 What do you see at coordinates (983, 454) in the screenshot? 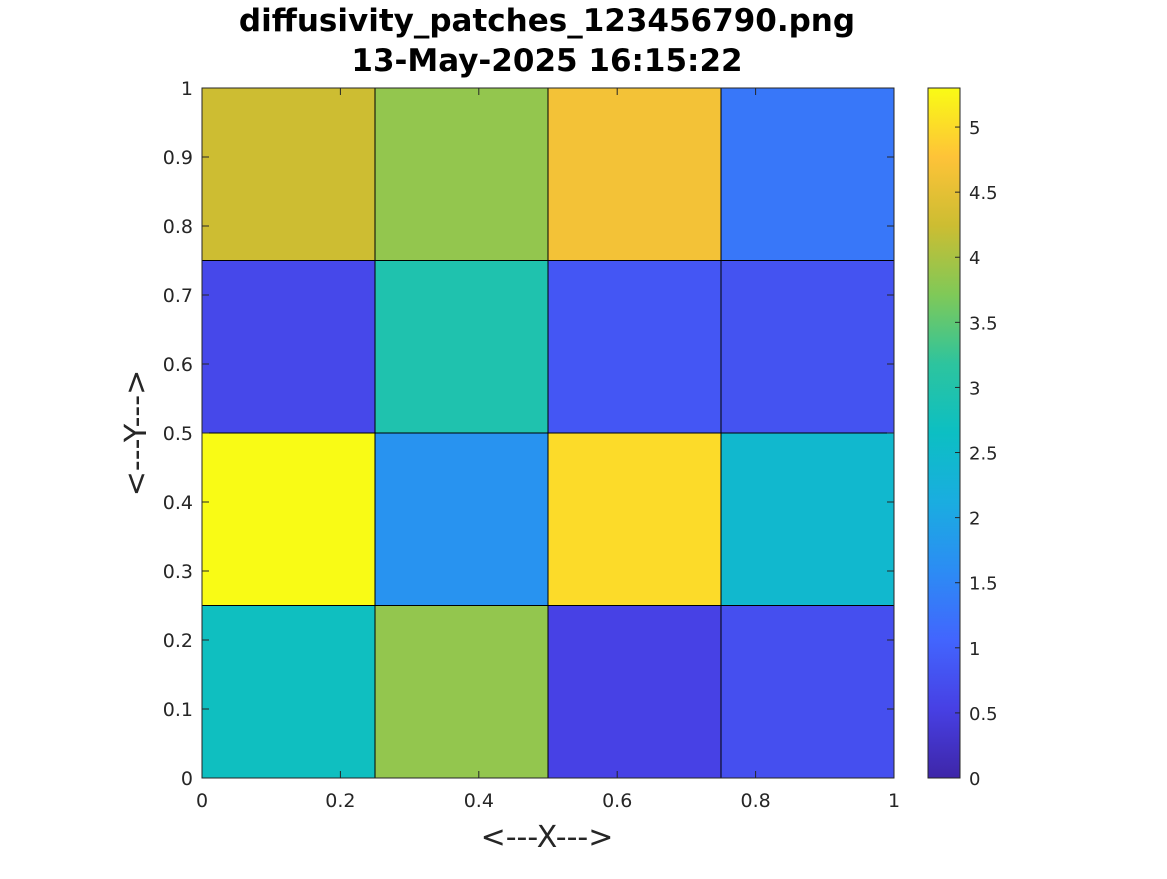
I see `colorbar-tick-label: 2.5` at bounding box center [983, 454].